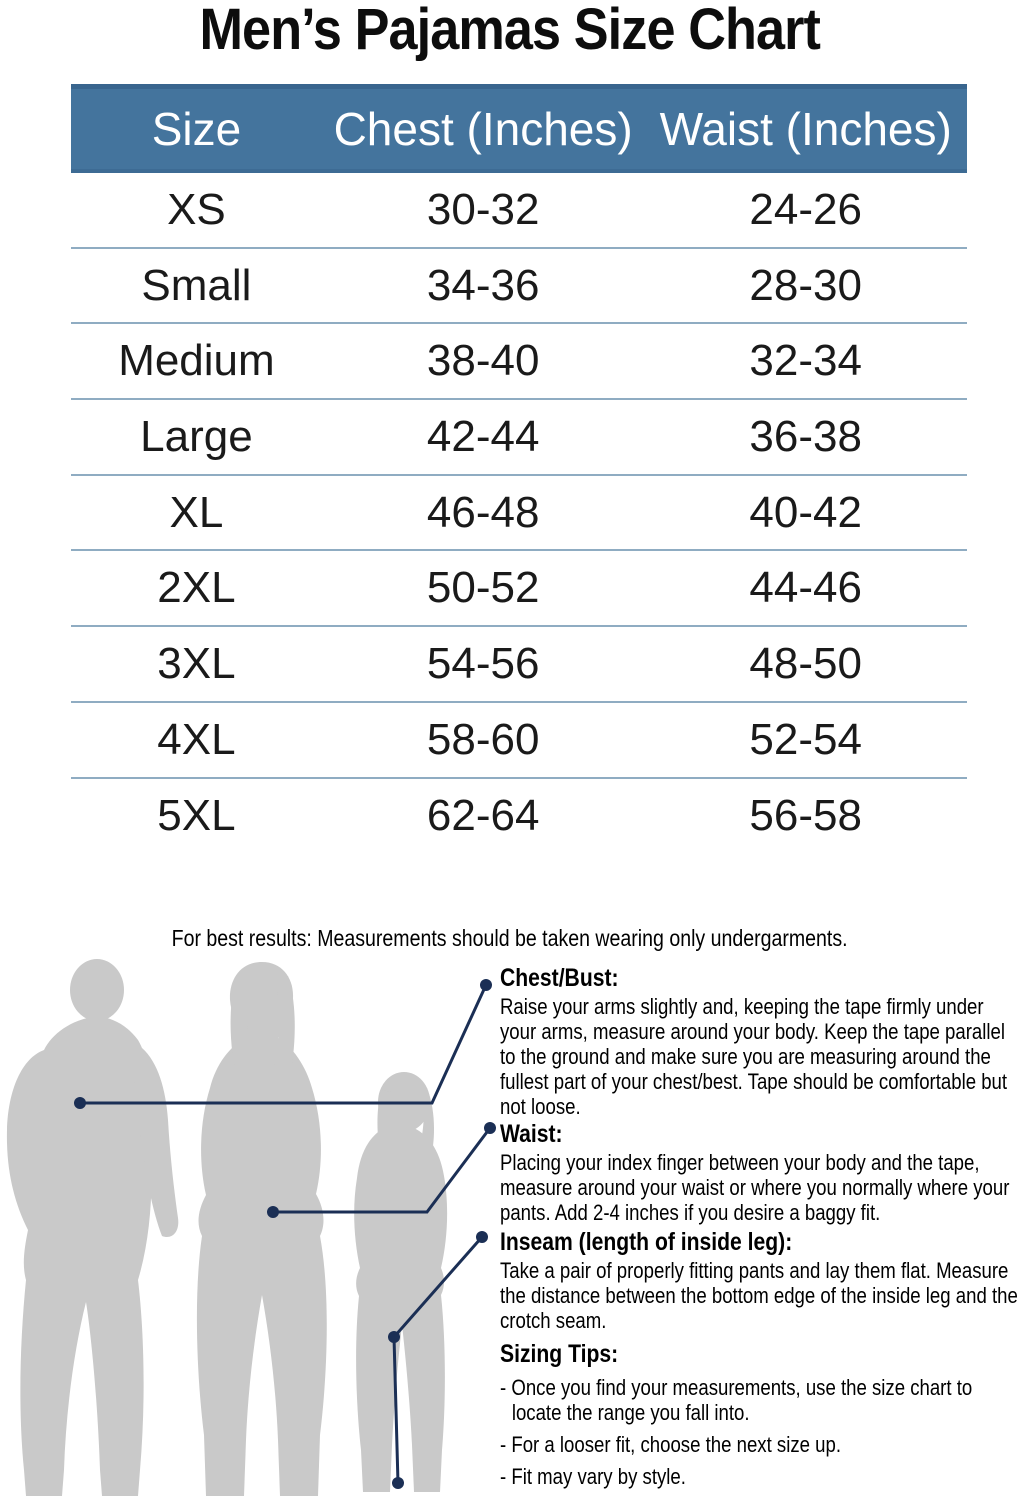  What do you see at coordinates (196, 739) in the screenshot?
I see `size-cell: 4XL` at bounding box center [196, 739].